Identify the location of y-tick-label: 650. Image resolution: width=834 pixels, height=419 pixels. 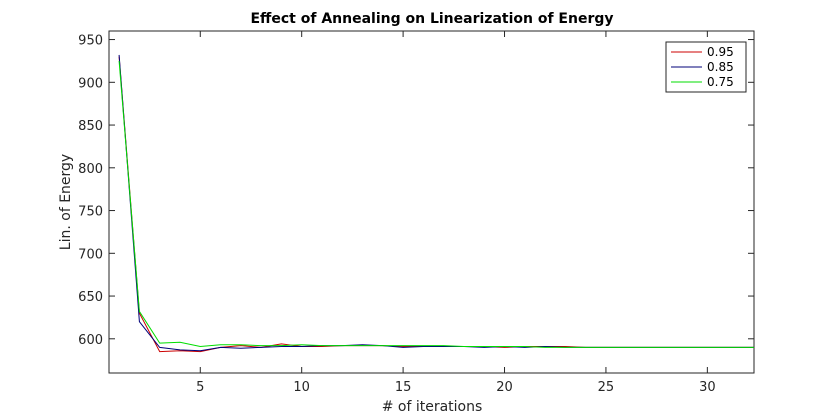
(90, 297).